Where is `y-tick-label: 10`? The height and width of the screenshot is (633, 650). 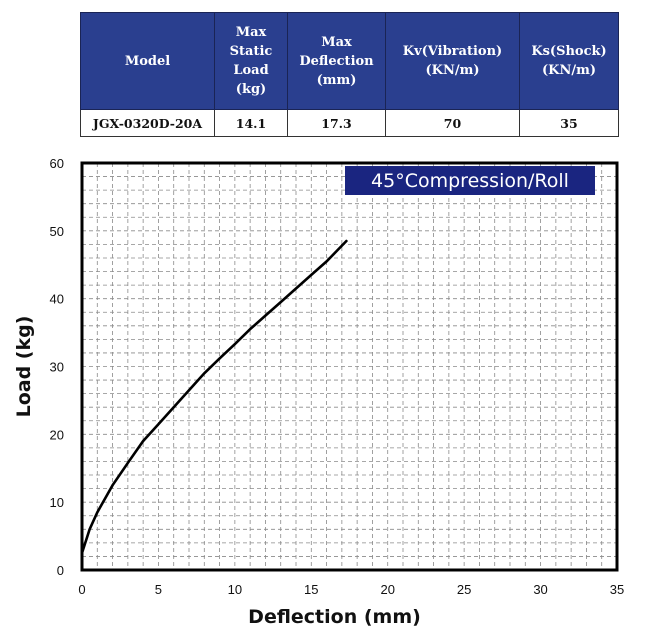
y-tick-label: 10 is located at coordinates (57, 502).